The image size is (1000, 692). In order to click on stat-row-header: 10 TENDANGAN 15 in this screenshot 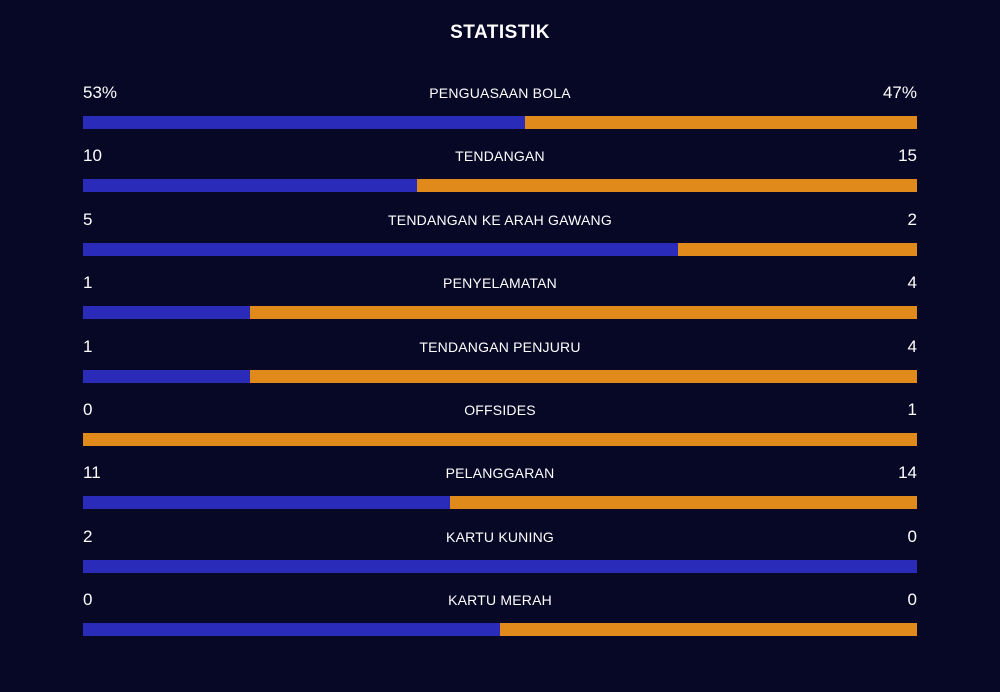, I will do `click(500, 156)`.